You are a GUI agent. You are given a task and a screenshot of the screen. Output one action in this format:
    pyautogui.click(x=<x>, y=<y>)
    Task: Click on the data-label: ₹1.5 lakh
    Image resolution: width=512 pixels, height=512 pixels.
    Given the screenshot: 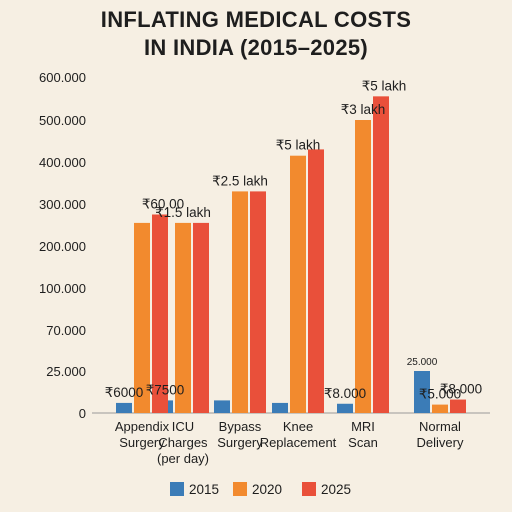 What is the action you would take?
    pyautogui.click(x=183, y=212)
    